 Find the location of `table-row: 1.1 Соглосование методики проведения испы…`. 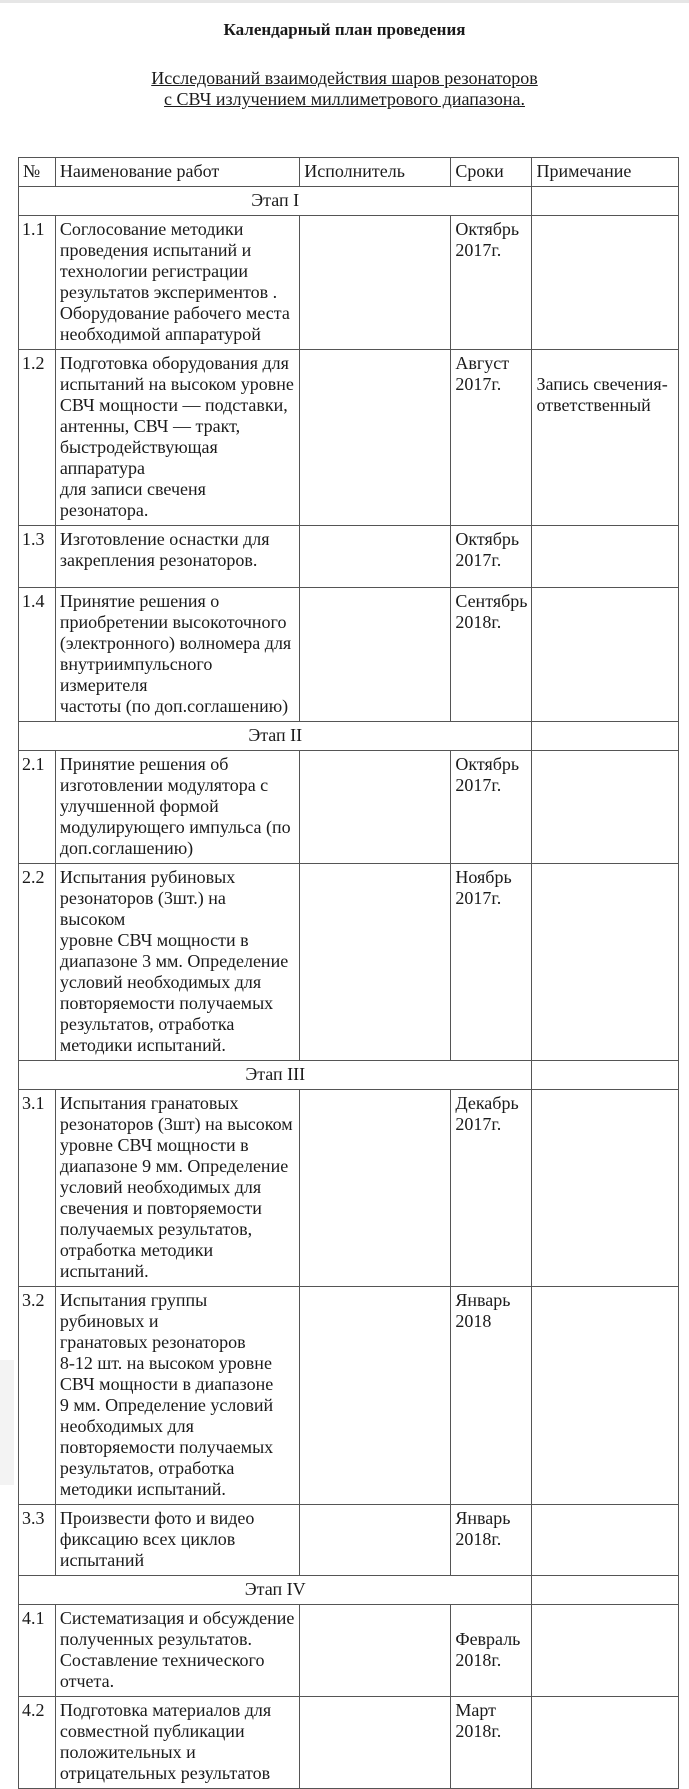

table-row: 1.1 Соглосование методики проведения испы… is located at coordinates (348, 282).